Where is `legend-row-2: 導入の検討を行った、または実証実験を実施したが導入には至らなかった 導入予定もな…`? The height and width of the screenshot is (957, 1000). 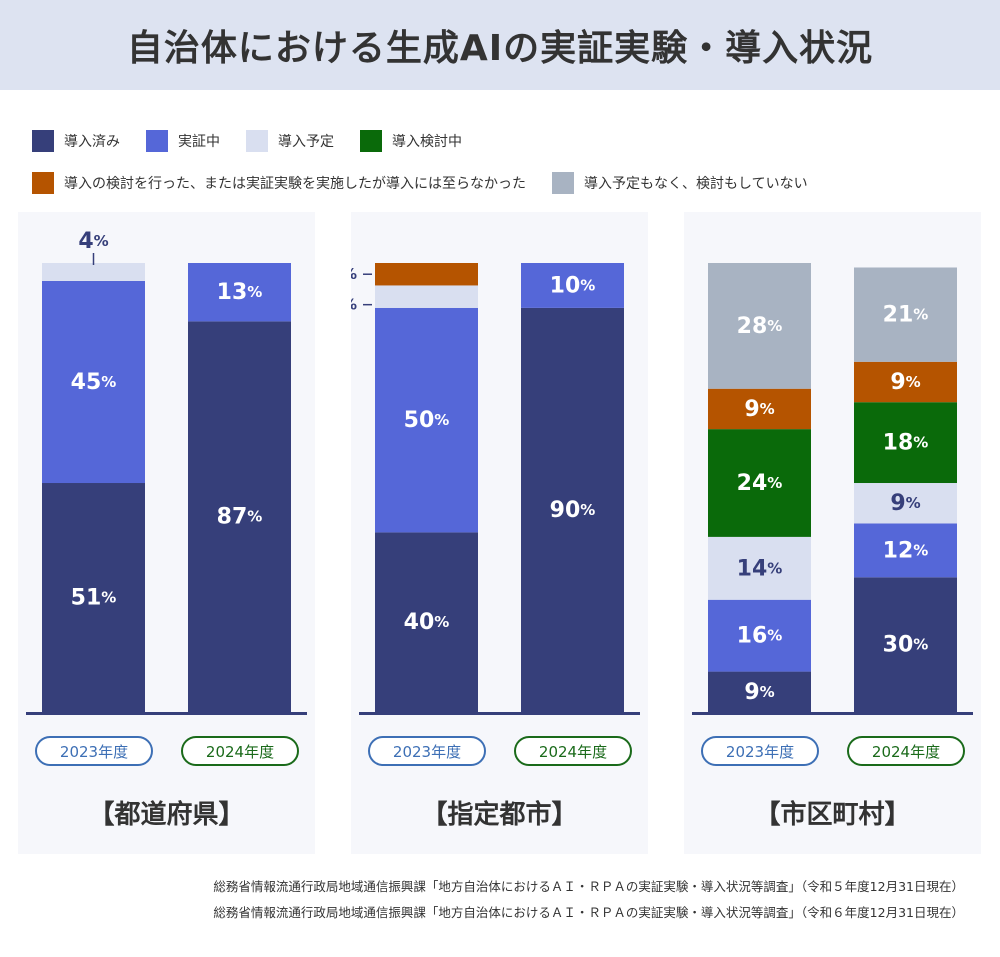
legend-row-2: 導入の検討を行った、または実証実験を実施したが導入には至らなかった 導入予定もな… is located at coordinates (507, 183).